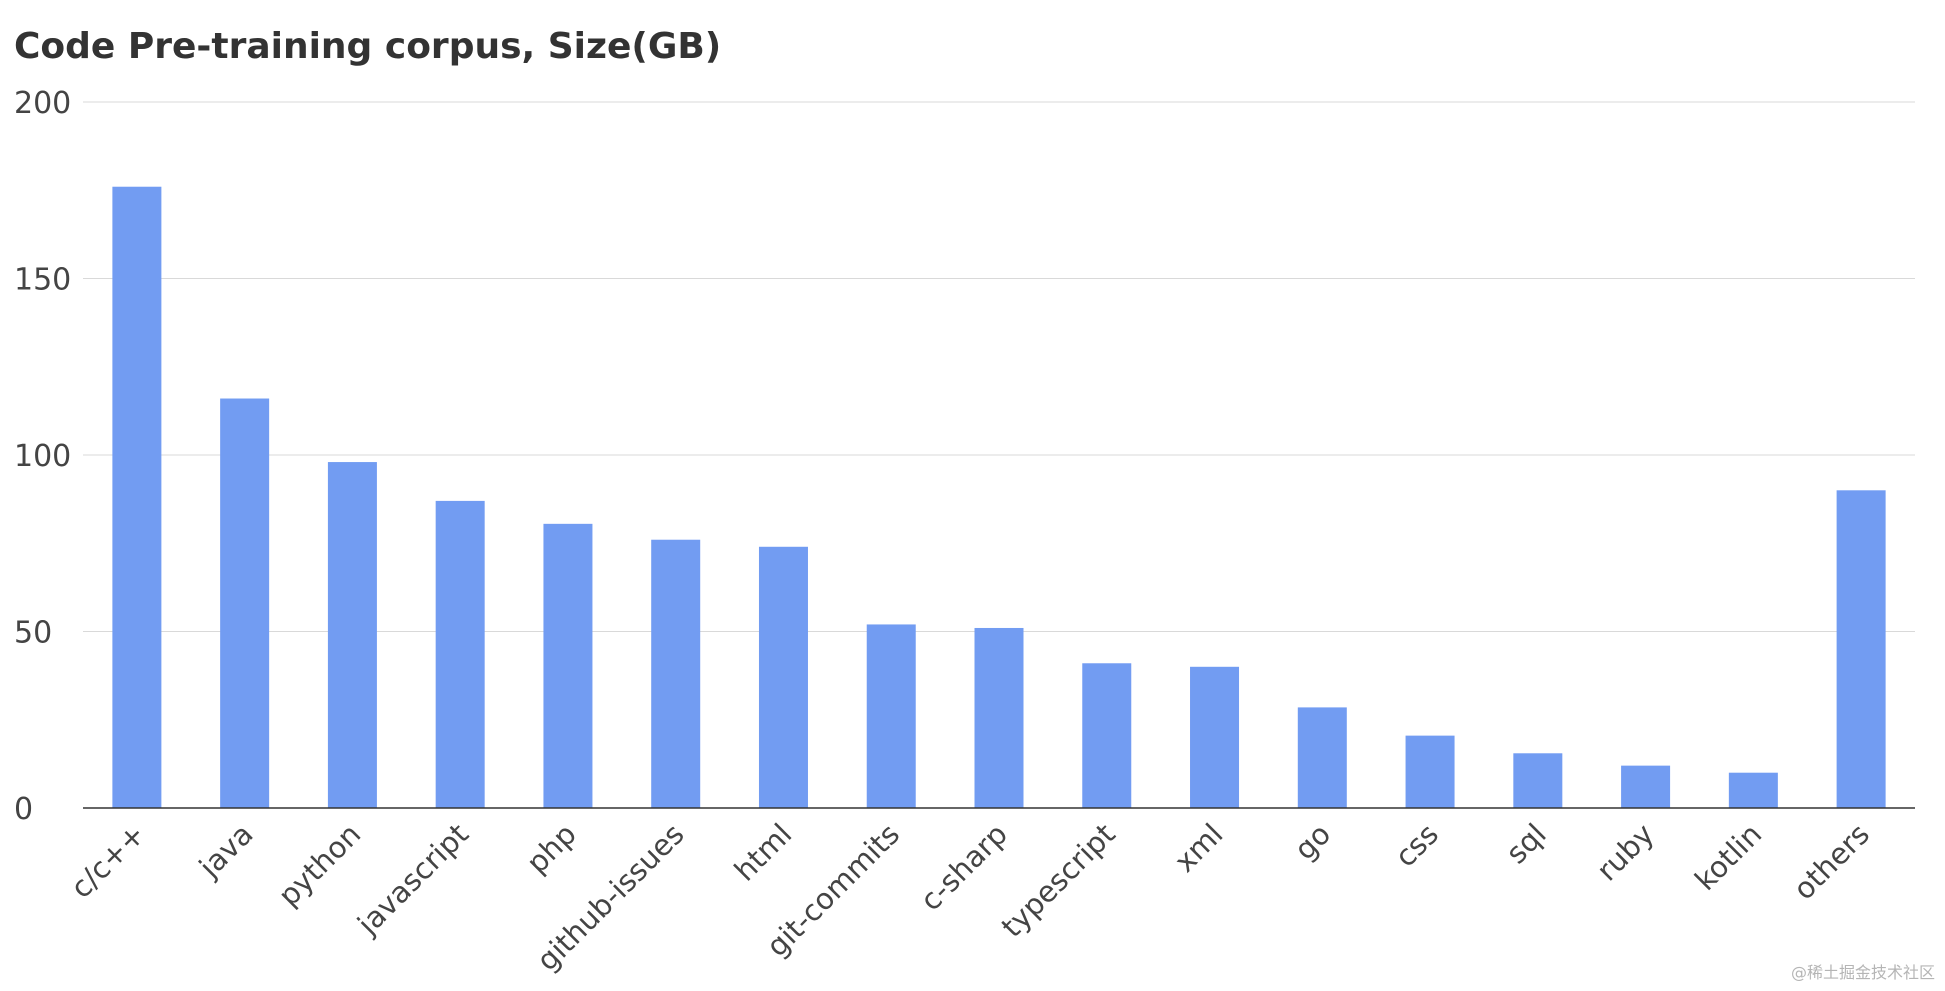 This screenshot has height=991, width=1945. I want to click on x-tick-label: python, so click(320, 865).